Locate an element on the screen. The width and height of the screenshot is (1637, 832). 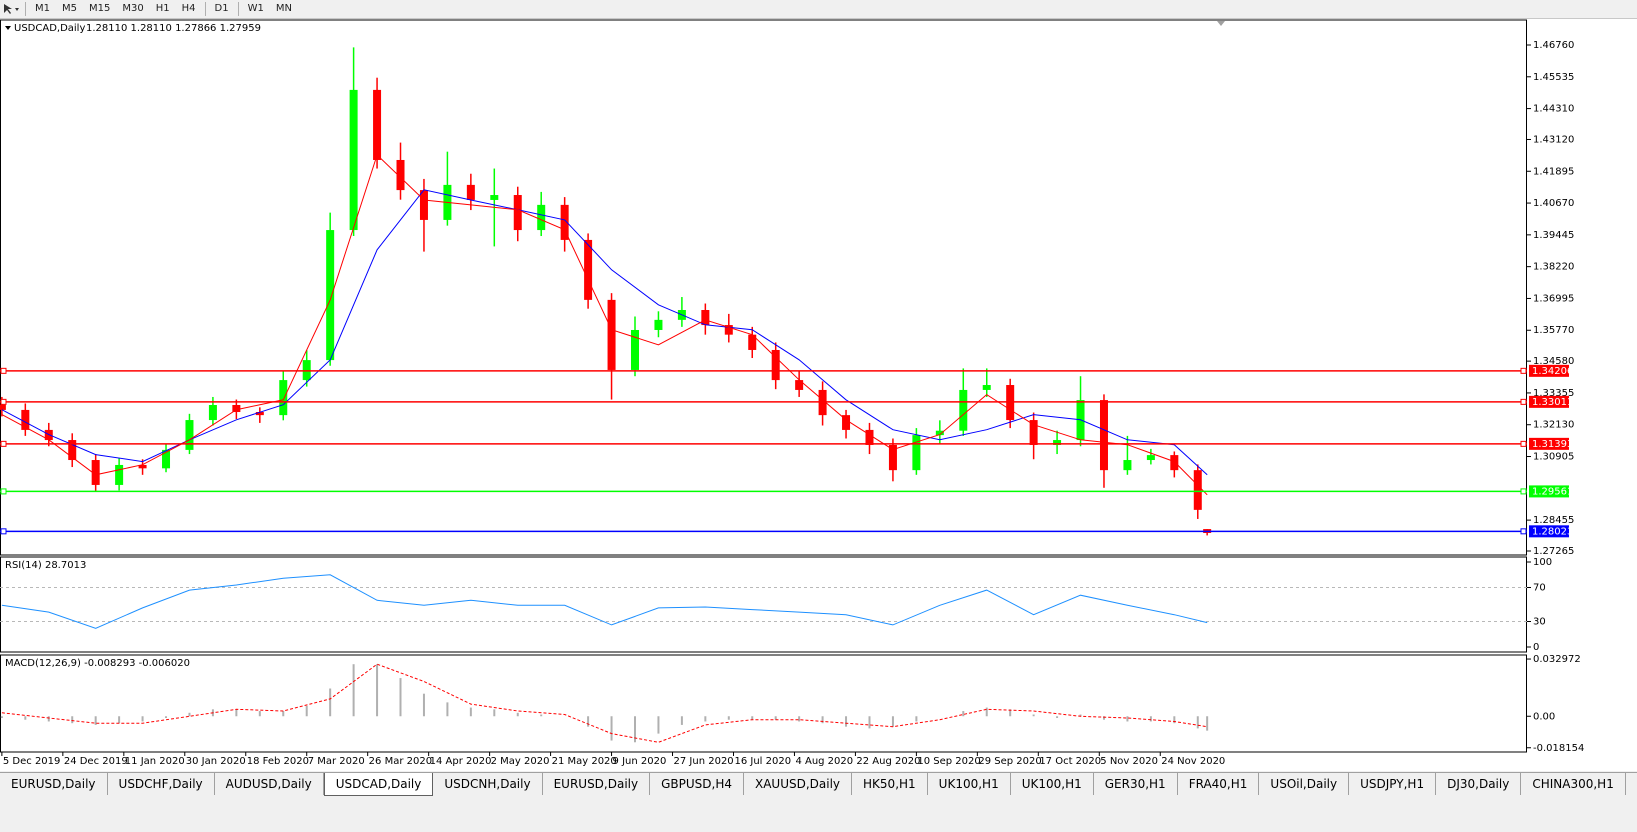
signal-line is located at coordinates (604, 703).